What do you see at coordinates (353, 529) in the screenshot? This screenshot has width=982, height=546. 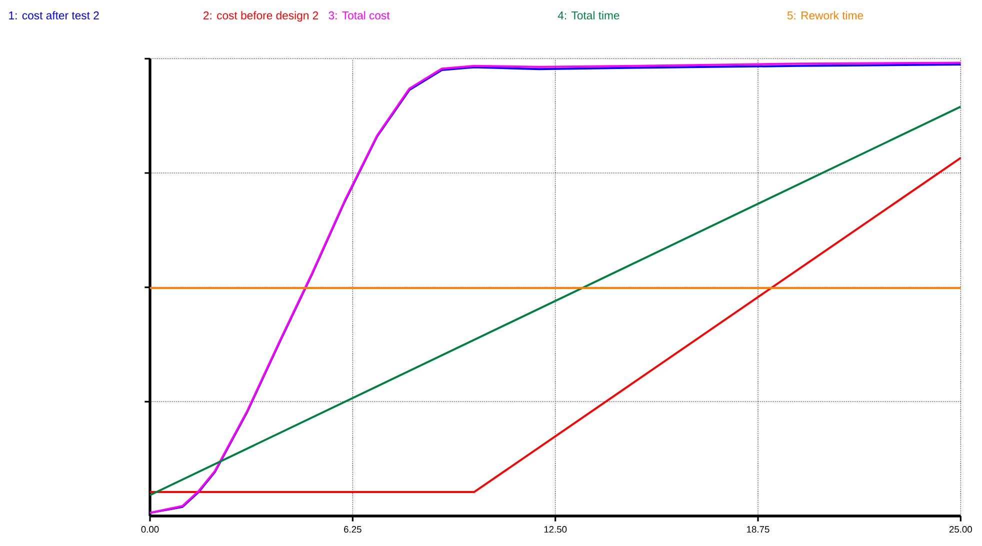 I see `x-tick-label: 6.25` at bounding box center [353, 529].